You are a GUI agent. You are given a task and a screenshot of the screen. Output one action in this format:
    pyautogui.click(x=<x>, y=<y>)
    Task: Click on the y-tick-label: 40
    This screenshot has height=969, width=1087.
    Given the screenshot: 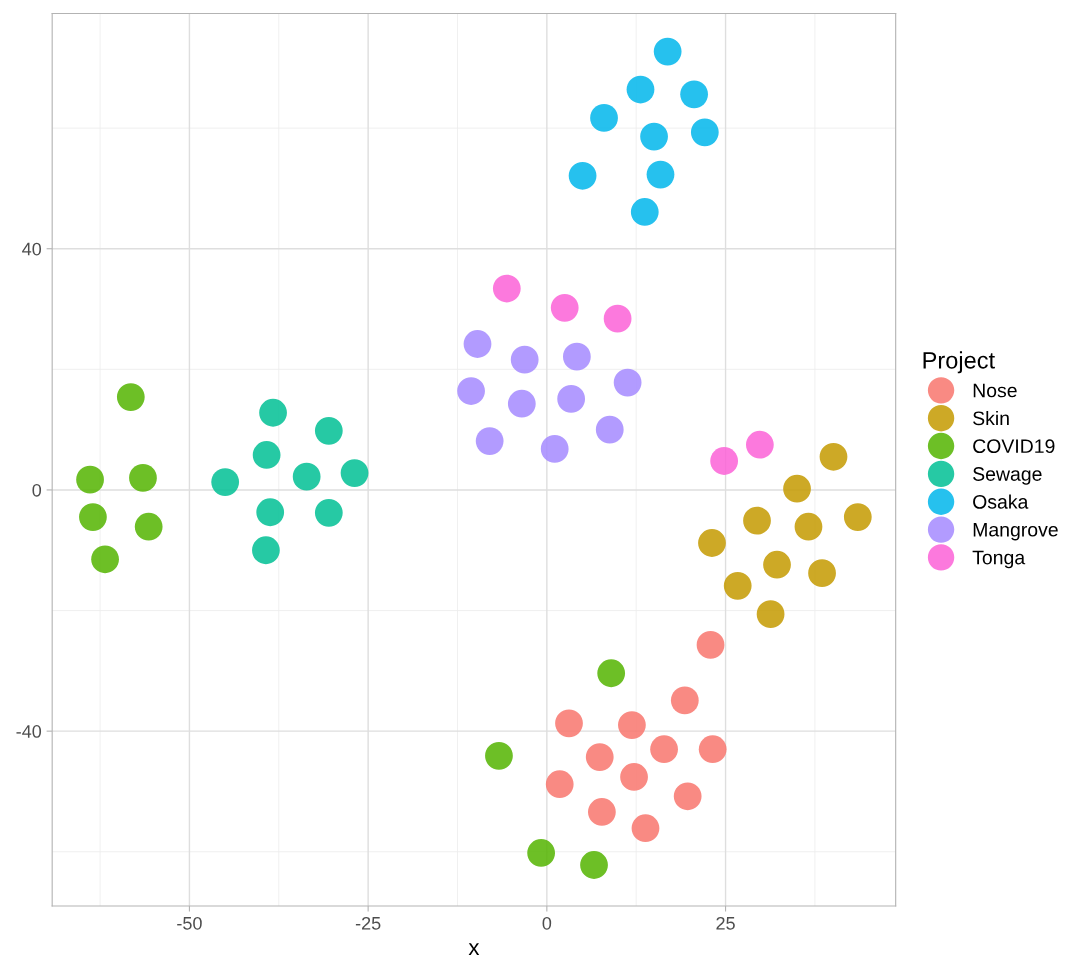 What is the action you would take?
    pyautogui.click(x=32, y=249)
    